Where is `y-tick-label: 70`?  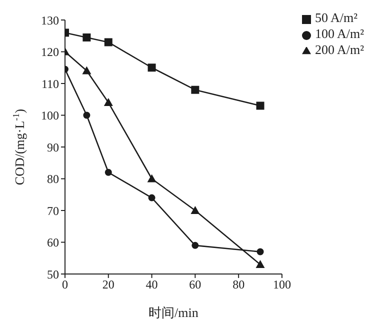 y-tick-label: 70 is located at coordinates (53, 211).